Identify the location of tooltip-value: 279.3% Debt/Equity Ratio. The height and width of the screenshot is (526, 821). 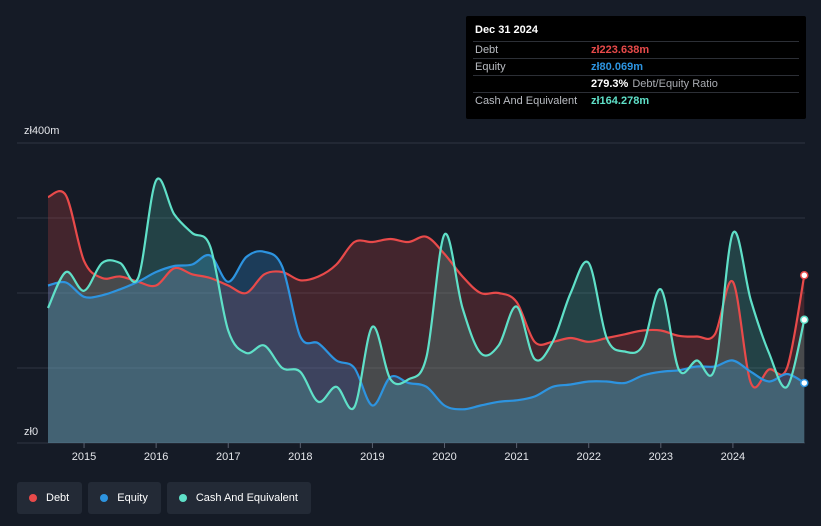
(654, 84).